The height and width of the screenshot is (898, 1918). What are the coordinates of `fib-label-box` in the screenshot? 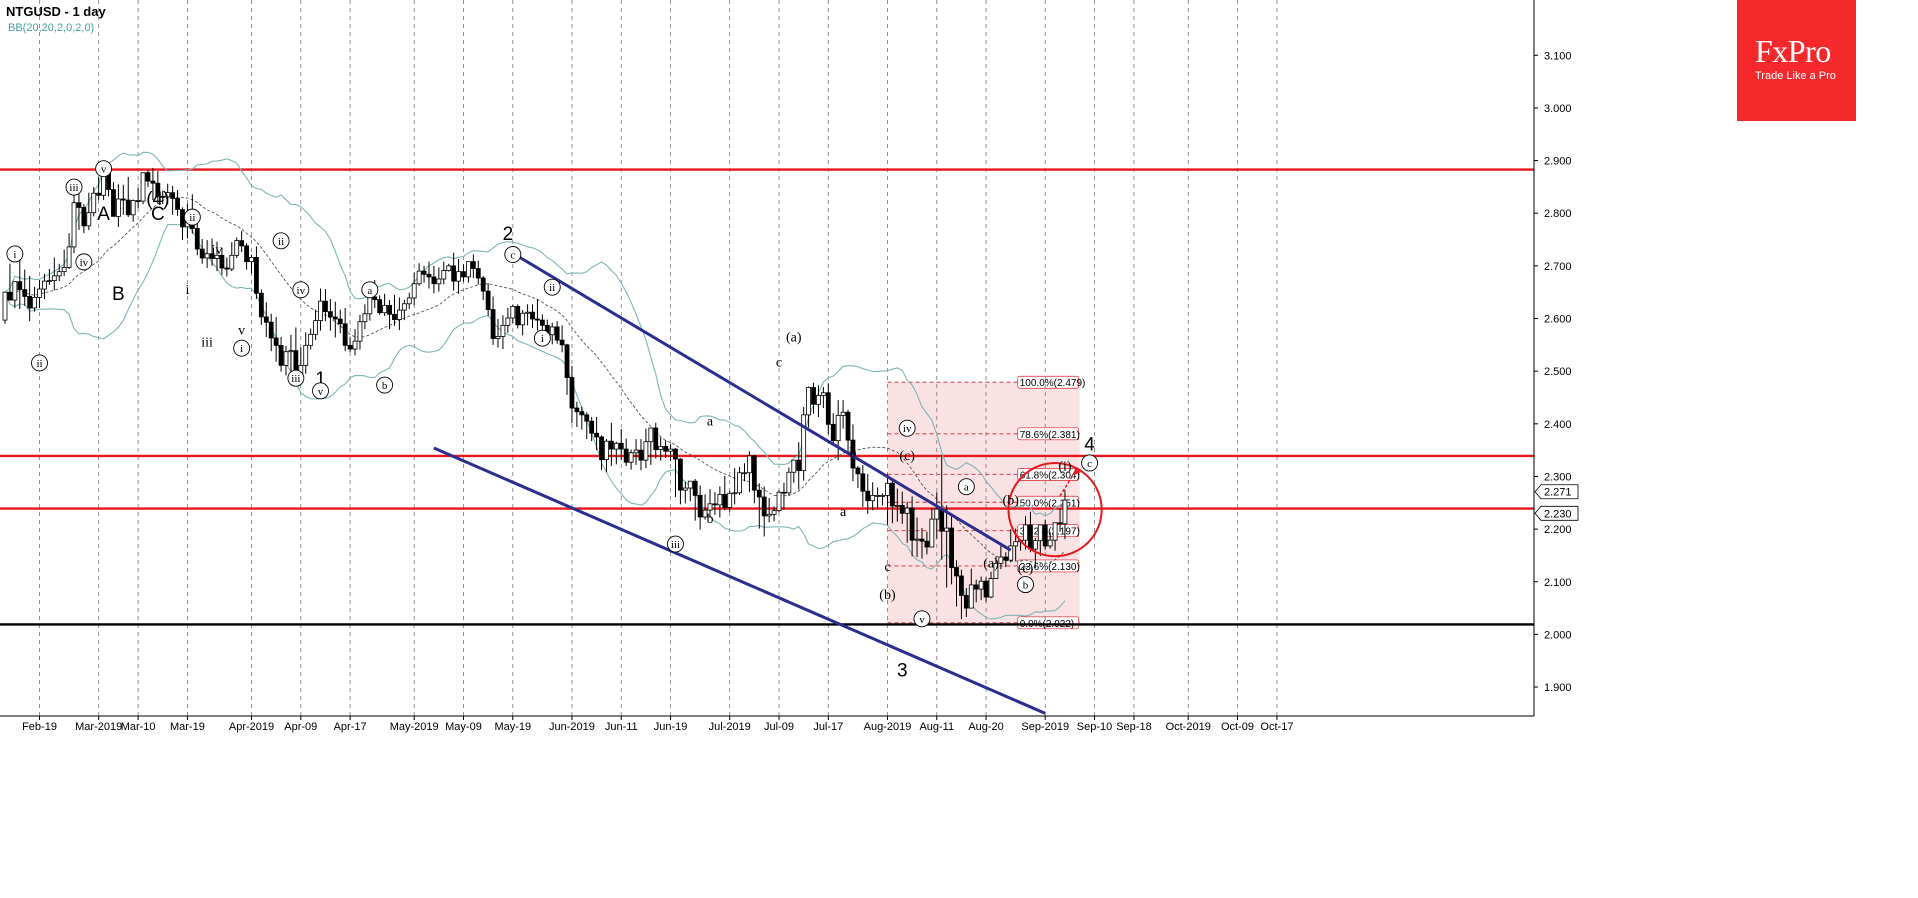 It's located at (1048, 531).